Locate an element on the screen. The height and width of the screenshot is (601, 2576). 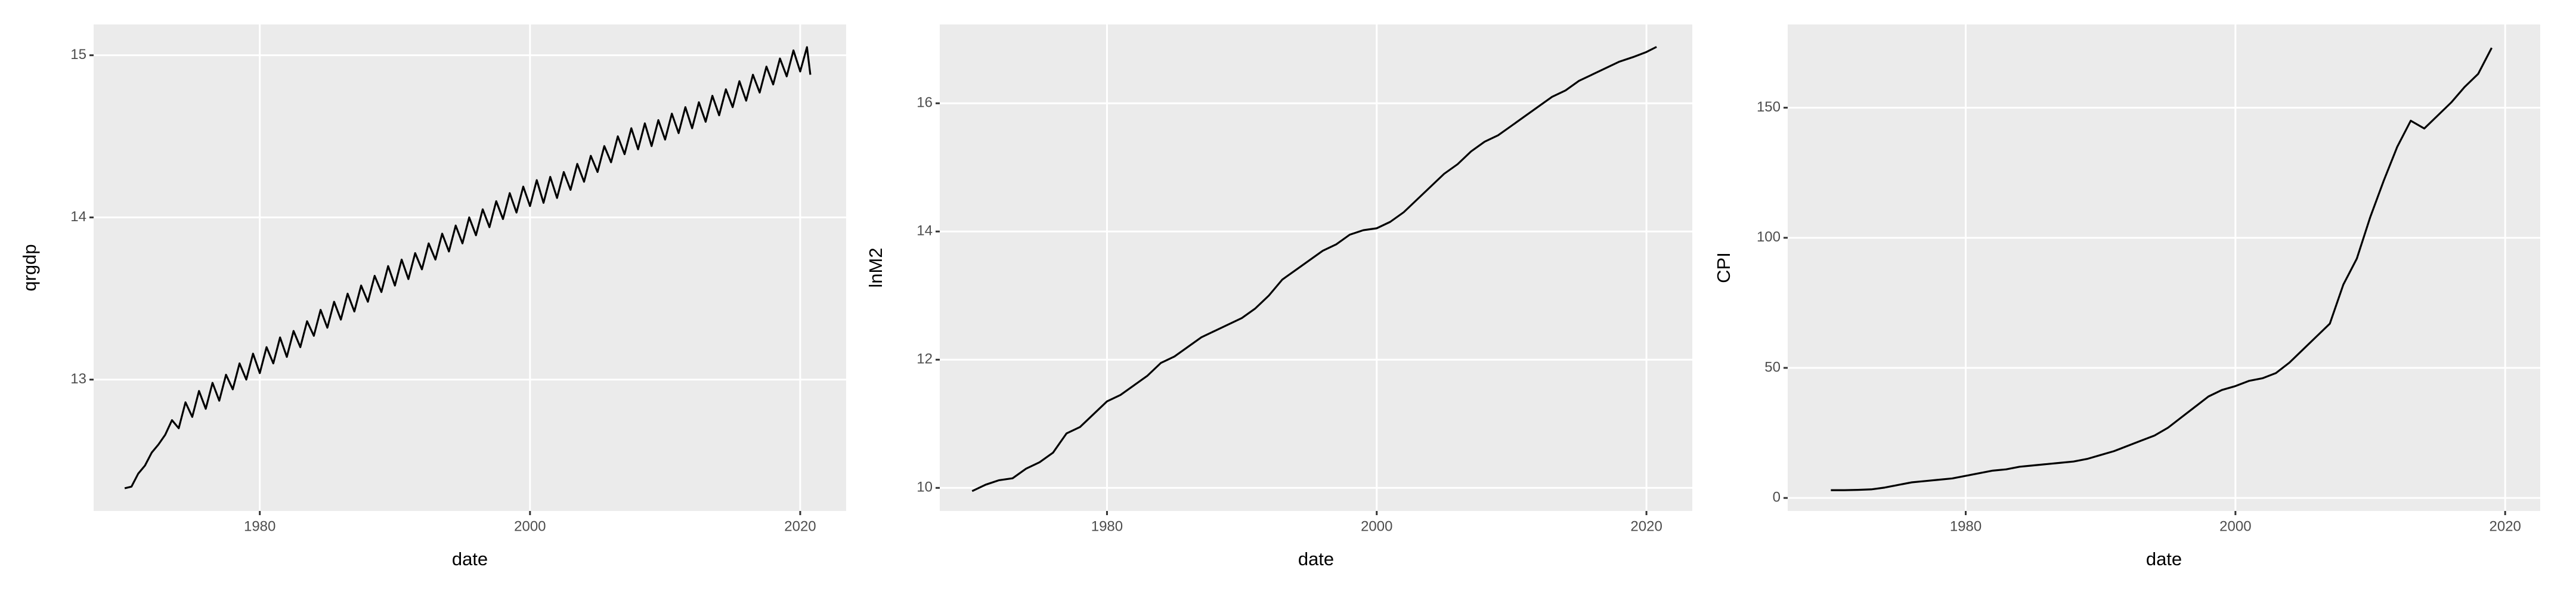
y-tick-label: 15 is located at coordinates (78, 55).